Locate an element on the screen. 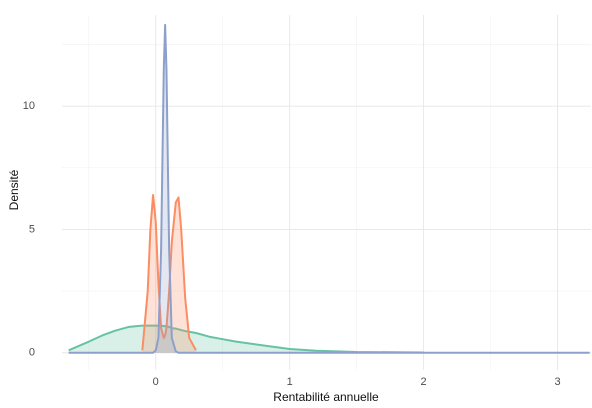  x-tick-label: 1 is located at coordinates (290, 382).